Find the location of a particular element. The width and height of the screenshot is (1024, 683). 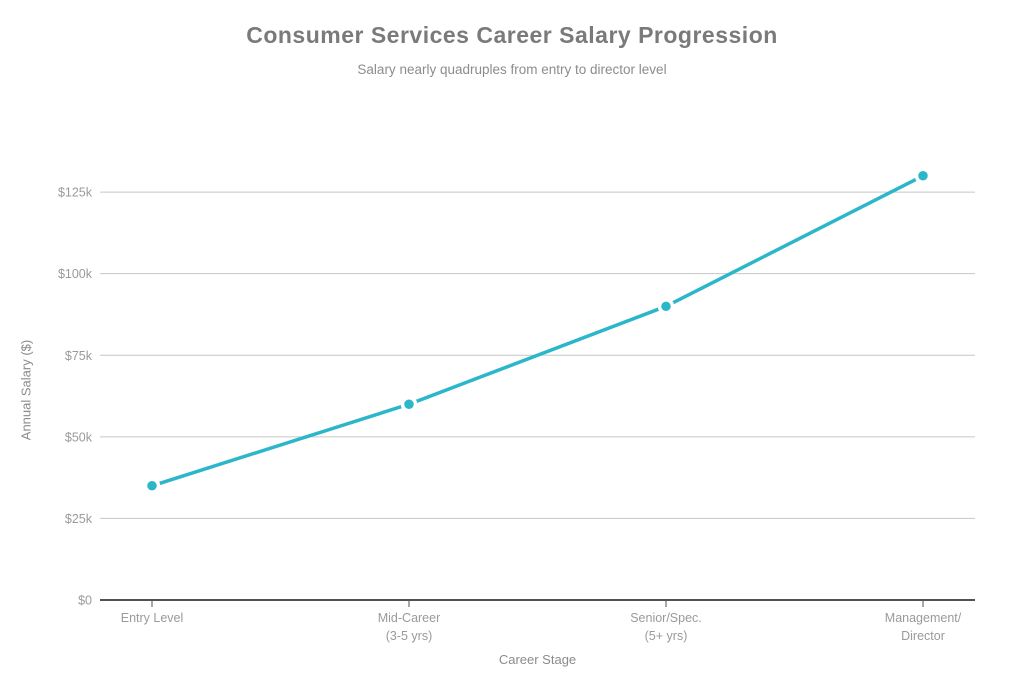

x-tick-label: Senior/Spec. is located at coordinates (666, 618).